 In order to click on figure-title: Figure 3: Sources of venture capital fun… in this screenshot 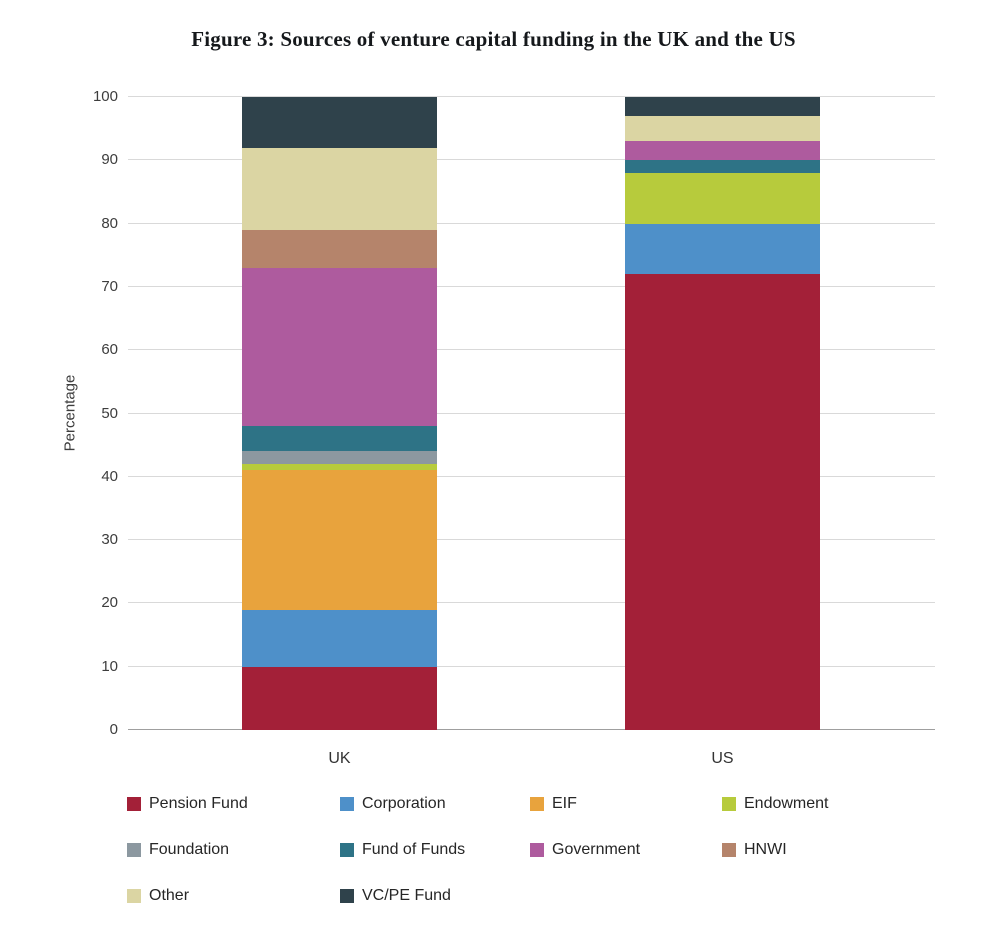, I will do `click(493, 39)`.